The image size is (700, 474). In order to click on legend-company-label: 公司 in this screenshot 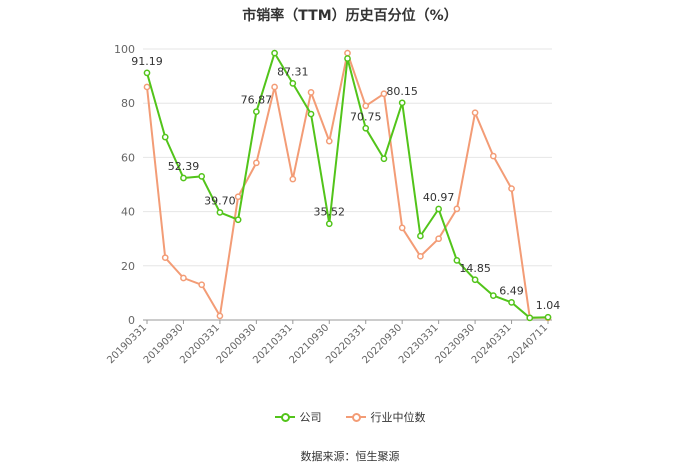, I will do `click(310, 417)`.